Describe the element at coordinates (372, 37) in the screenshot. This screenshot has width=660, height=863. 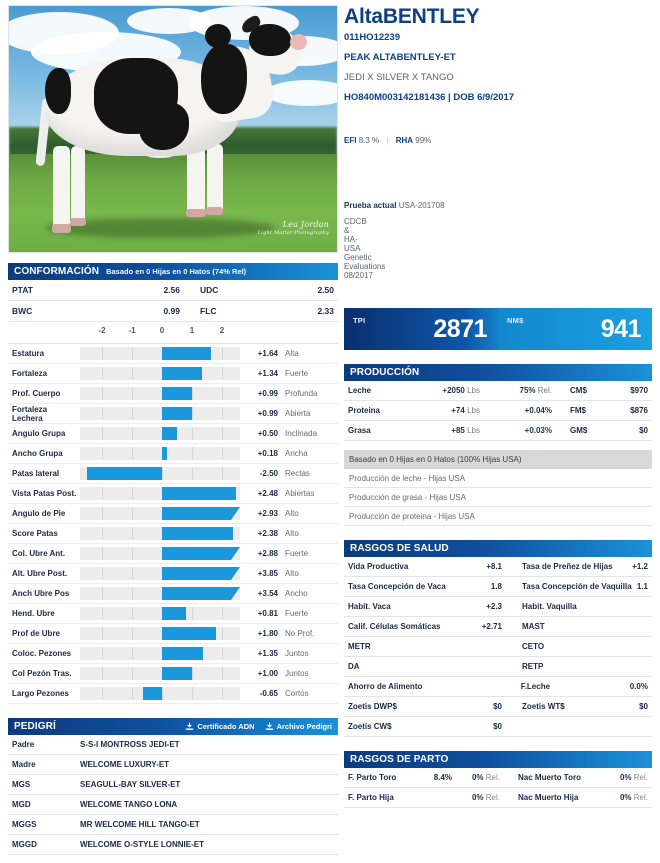
I see `naab-code: 011HO12239` at that location.